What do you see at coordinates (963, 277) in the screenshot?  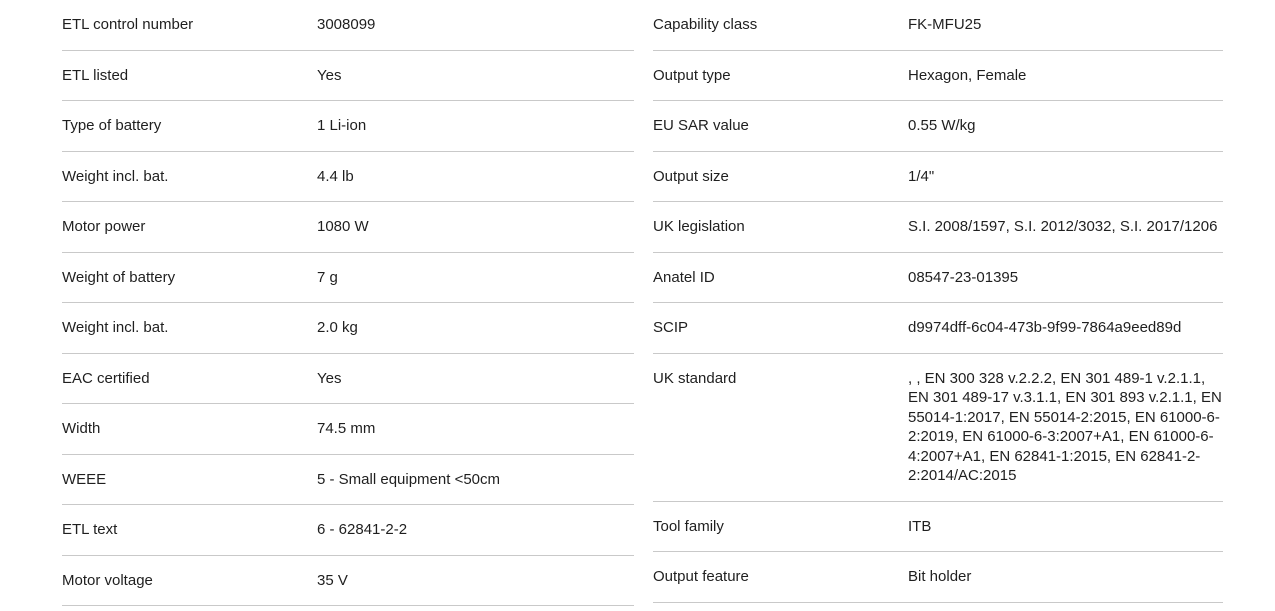 I see `spec-value: 08547-23-01395` at bounding box center [963, 277].